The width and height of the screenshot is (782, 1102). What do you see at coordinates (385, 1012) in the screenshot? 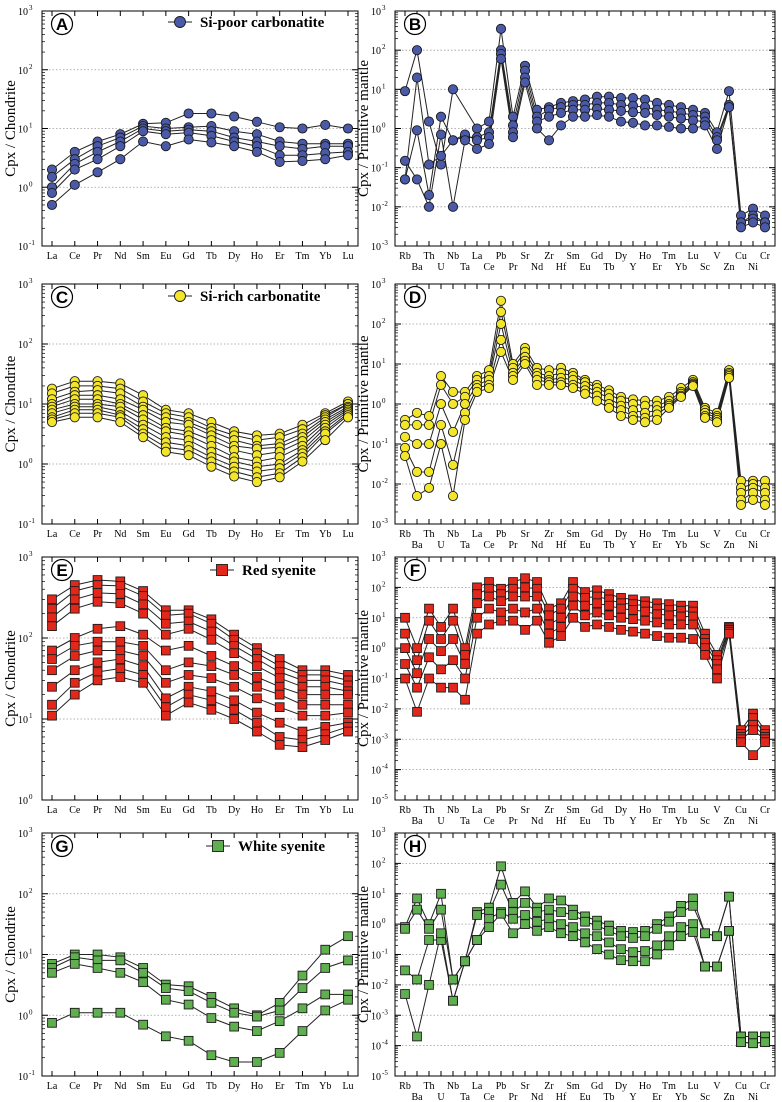
I see `y-tick-exponent: -3` at bounding box center [385, 1012].